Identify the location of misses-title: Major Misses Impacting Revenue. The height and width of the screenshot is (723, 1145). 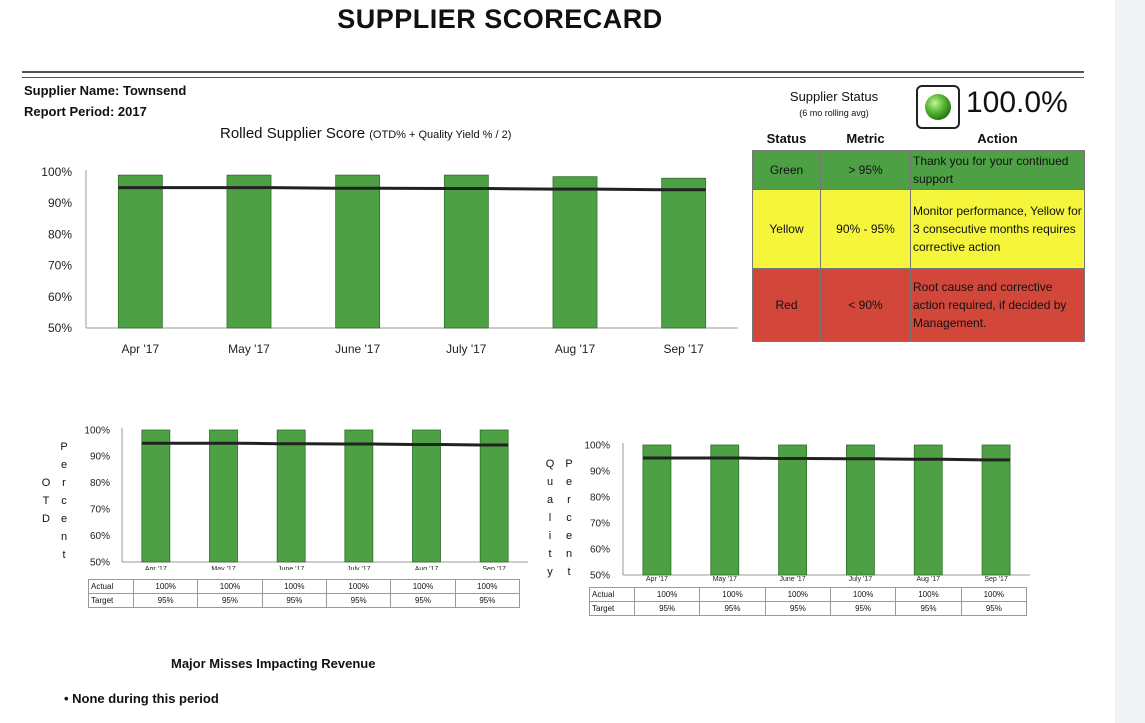
(273, 663).